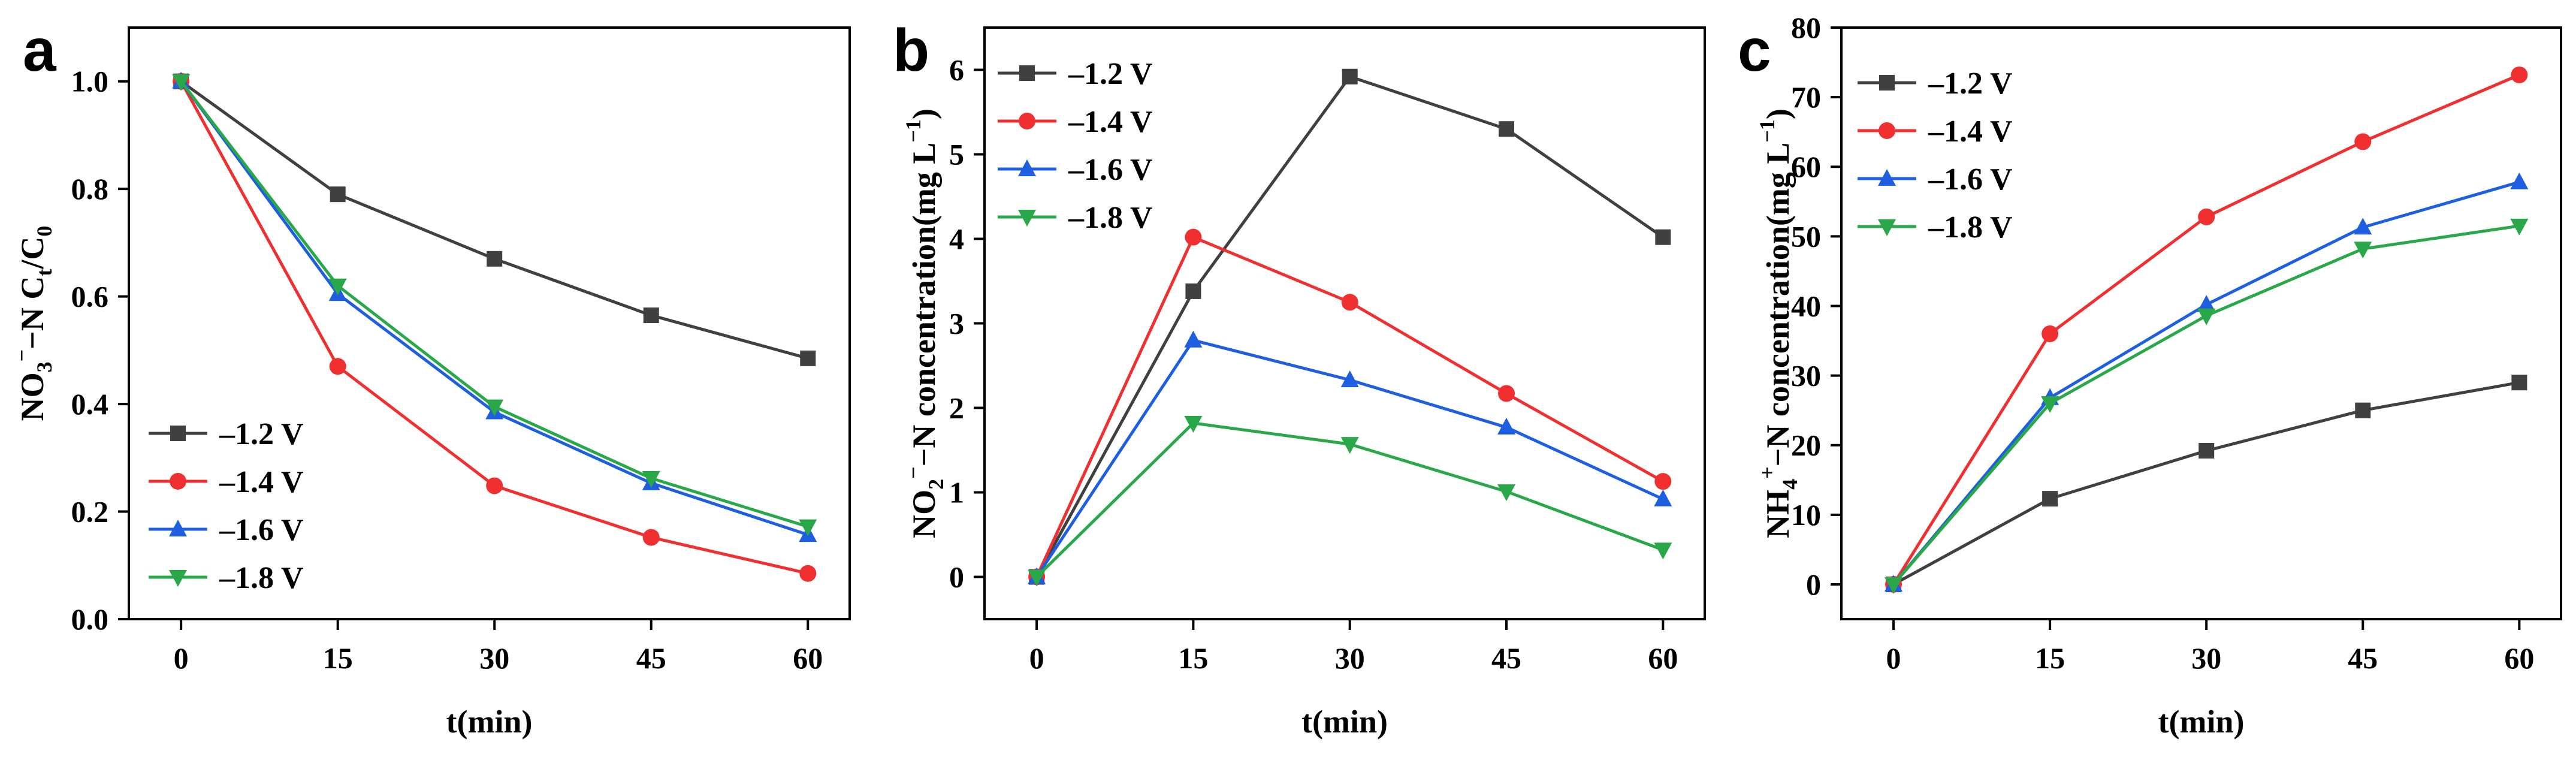 The height and width of the screenshot is (763, 2576). I want to click on y-tick-label: 60, so click(1806, 166).